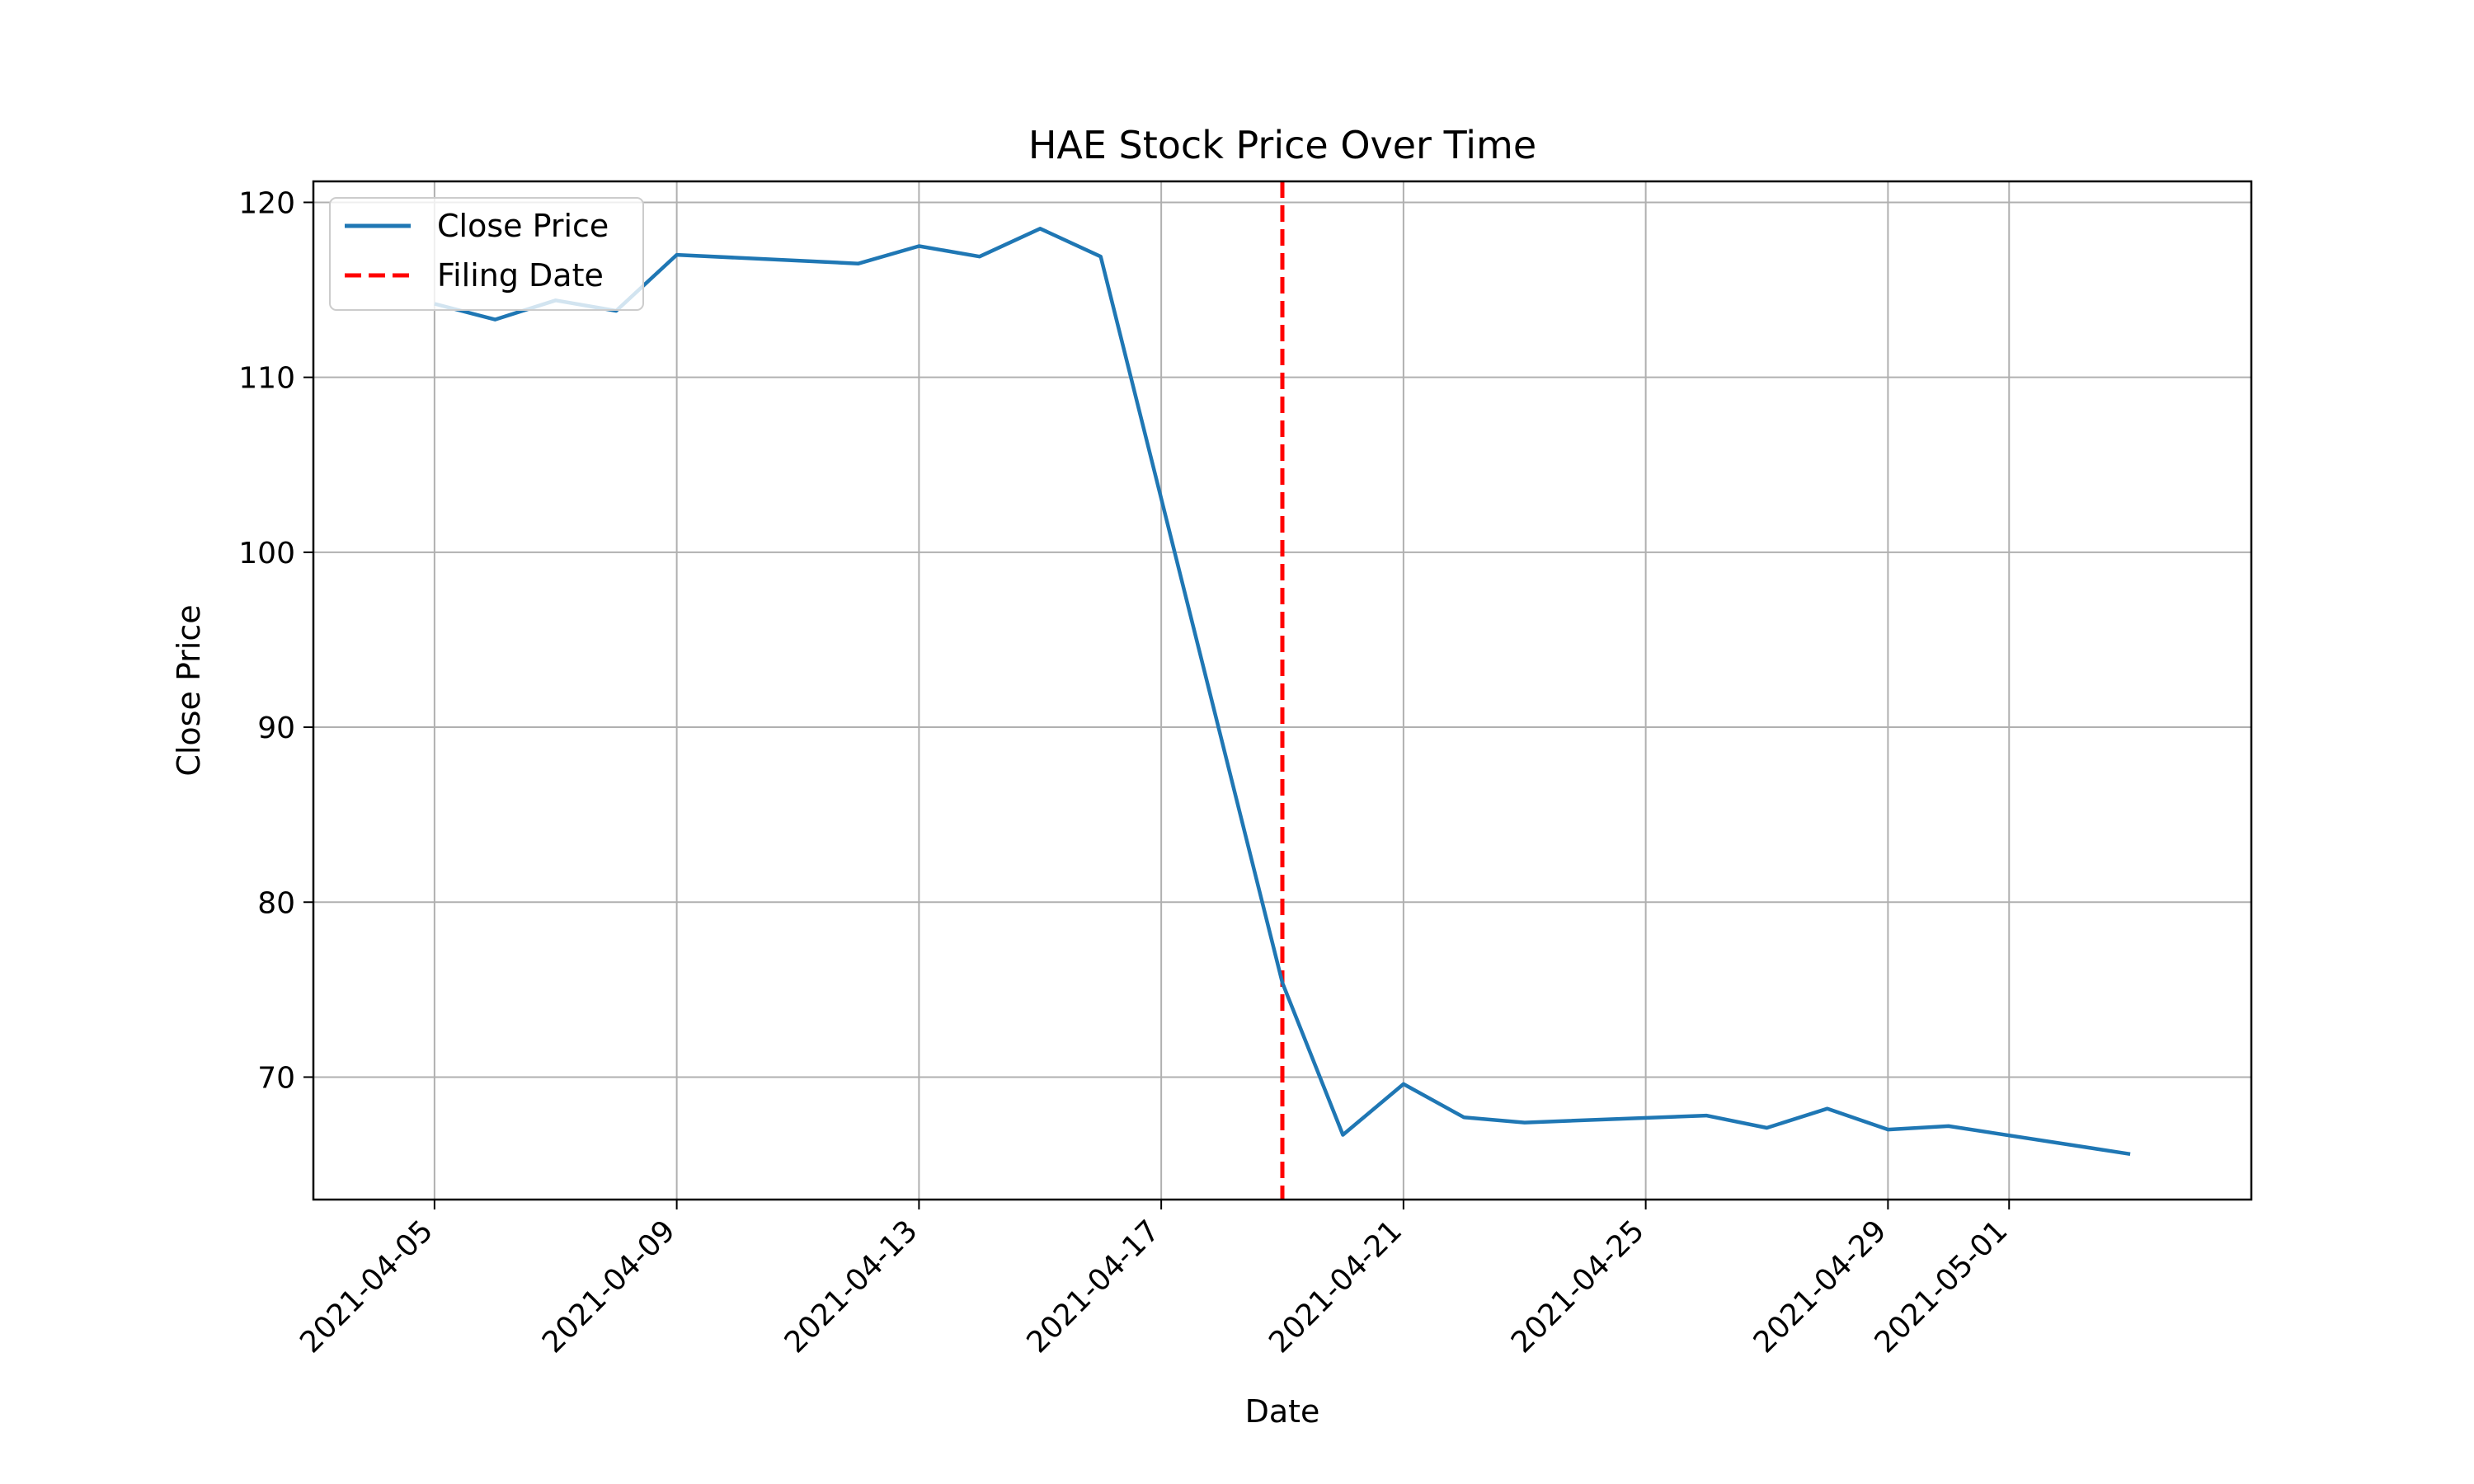 This screenshot has height=1484, width=2474. Describe the element at coordinates (276, 1078) in the screenshot. I see `y-tick-label: 70` at that location.